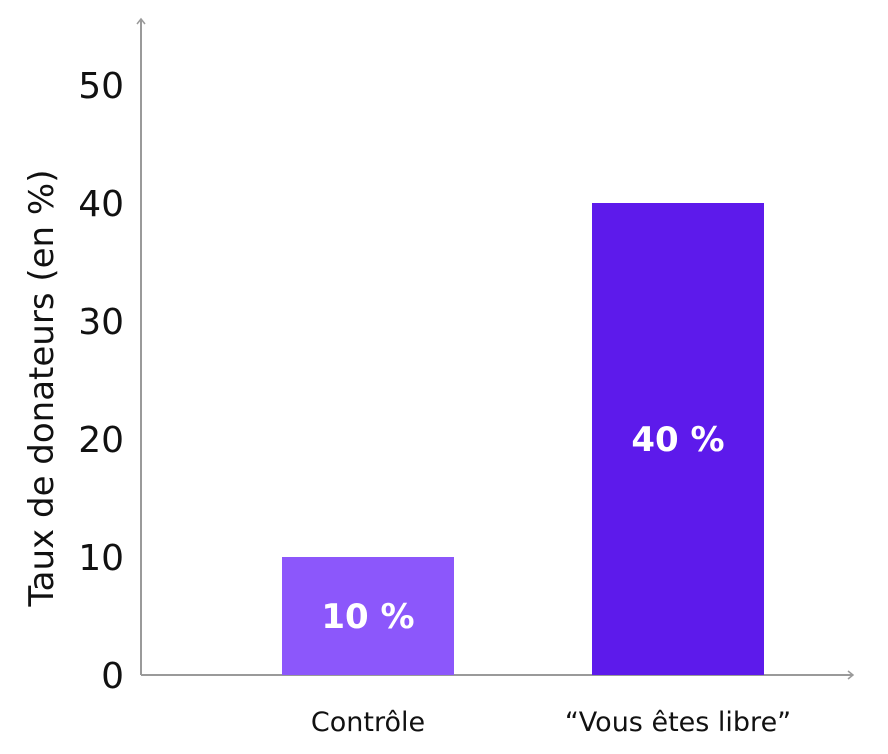 The height and width of the screenshot is (754, 888). Describe the element at coordinates (522, 528) in the screenshot. I see `bar-value-labels: 10 % 40 %` at that location.